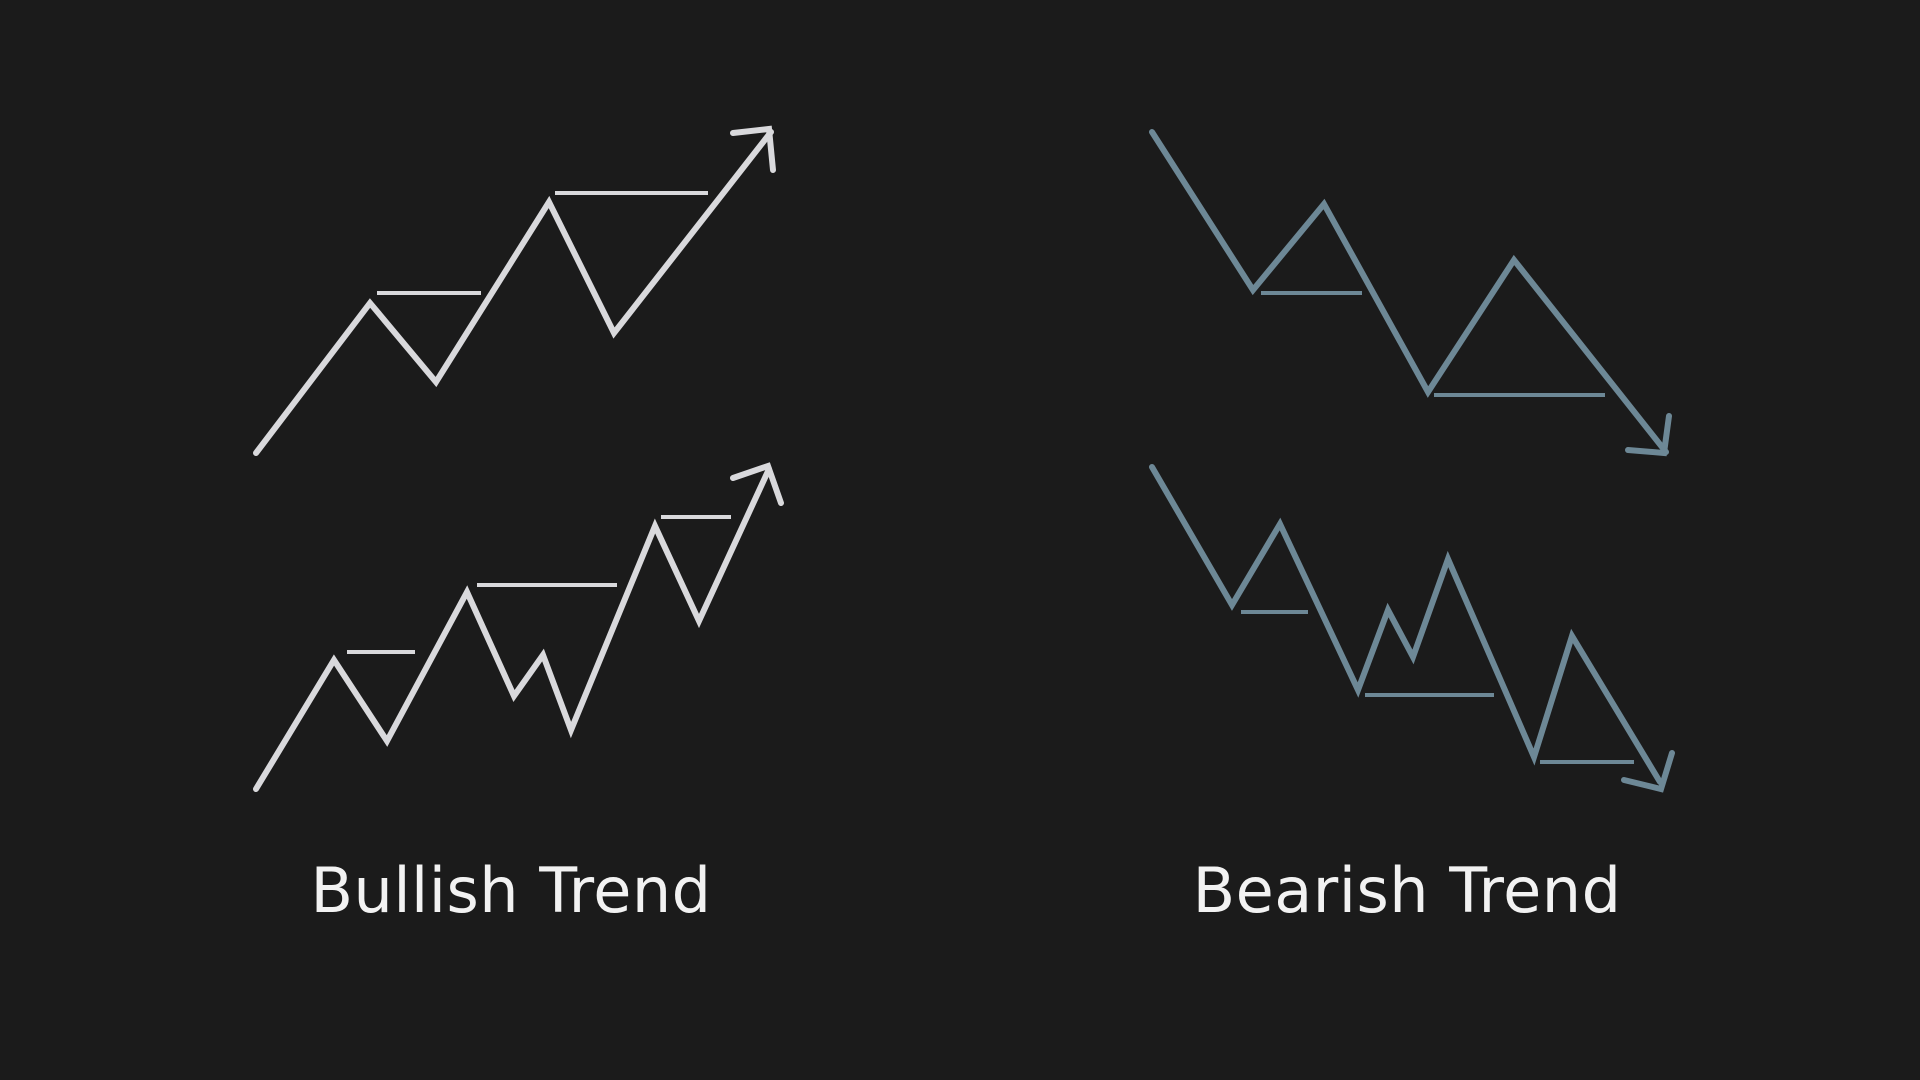 This screenshot has height=1080, width=1920. Describe the element at coordinates (757, 484) in the screenshot. I see `bullish-lower-arrowhead` at that location.